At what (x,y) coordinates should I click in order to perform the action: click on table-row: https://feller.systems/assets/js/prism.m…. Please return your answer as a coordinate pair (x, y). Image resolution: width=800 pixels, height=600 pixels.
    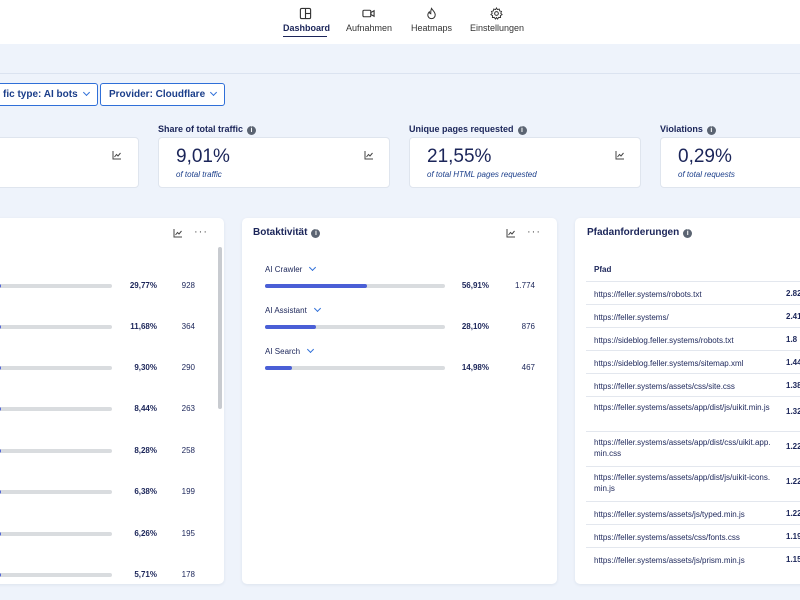
    Looking at the image, I should click on (693, 557).